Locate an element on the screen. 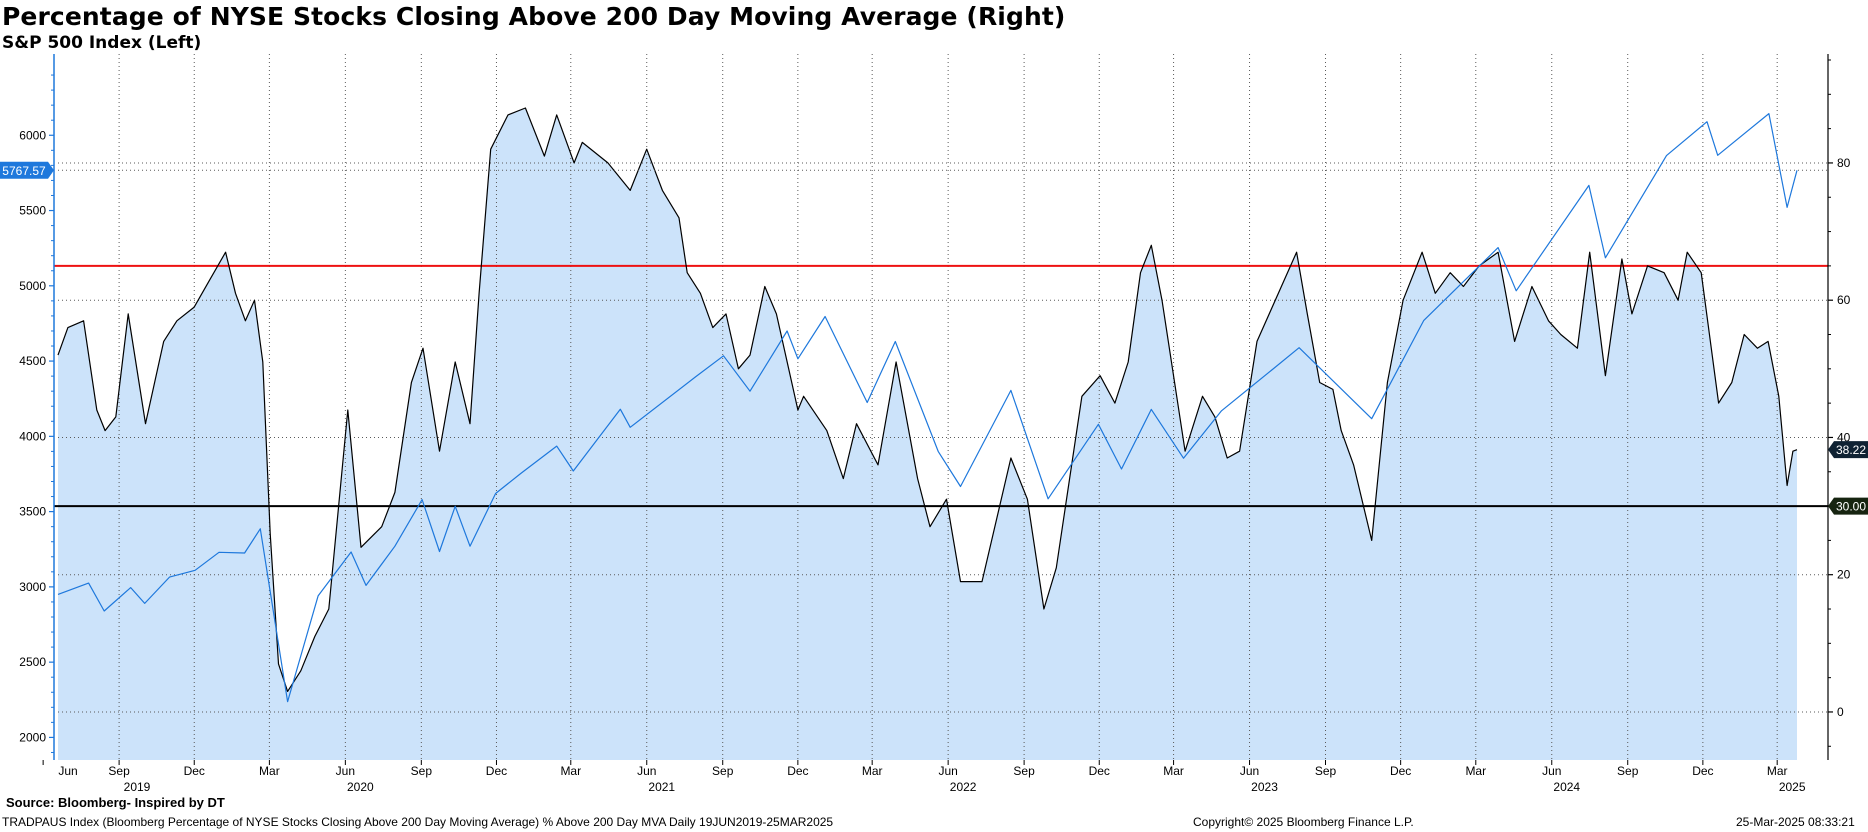 This screenshot has height=832, width=1868. x-axis-year-label-2022: 2022 is located at coordinates (963, 787).